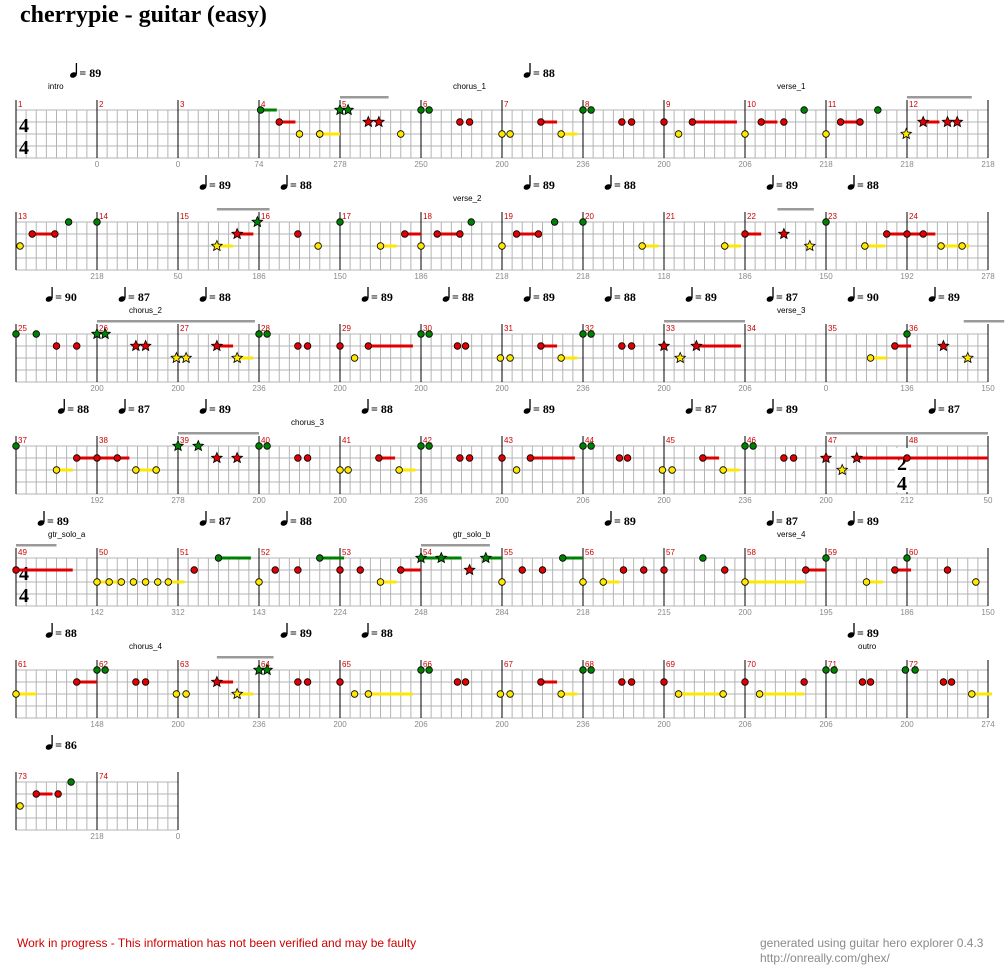 This screenshot has height=966, width=1008. Describe the element at coordinates (508, 664) in the screenshot. I see `measure-number: 67` at that location.